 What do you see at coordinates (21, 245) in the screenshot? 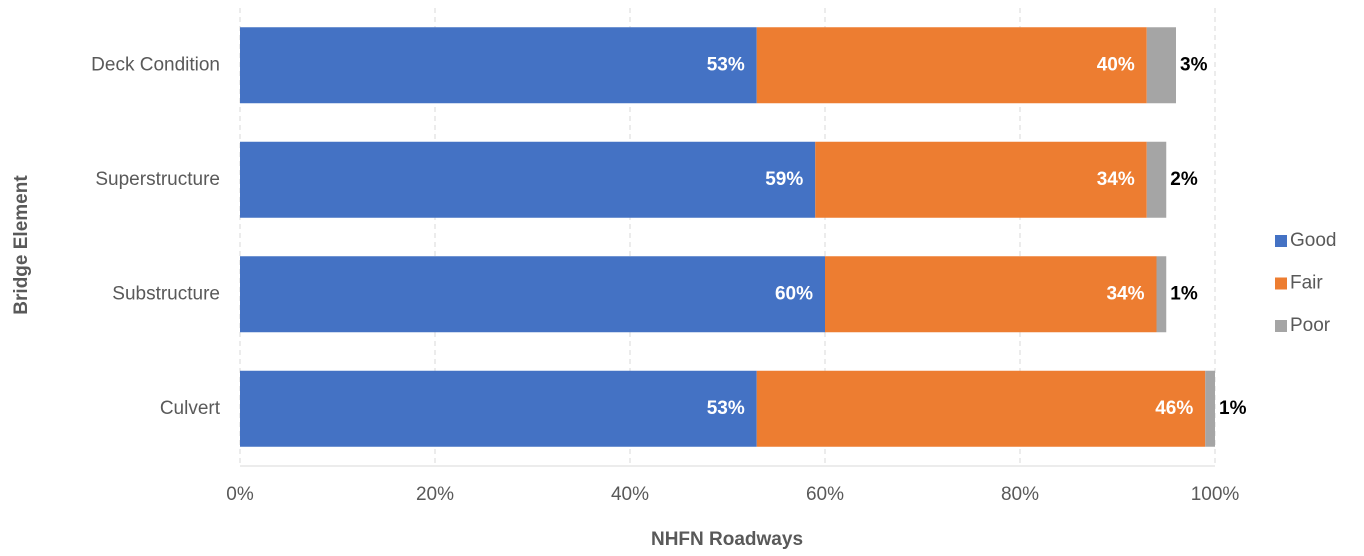
I see `y-axis-title: Bridge Element` at bounding box center [21, 245].